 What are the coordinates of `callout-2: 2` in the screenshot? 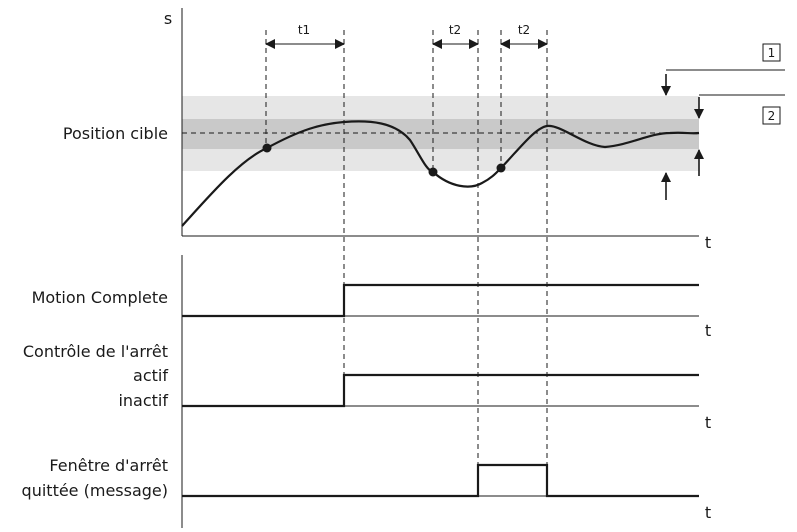 It's located at (771, 115).